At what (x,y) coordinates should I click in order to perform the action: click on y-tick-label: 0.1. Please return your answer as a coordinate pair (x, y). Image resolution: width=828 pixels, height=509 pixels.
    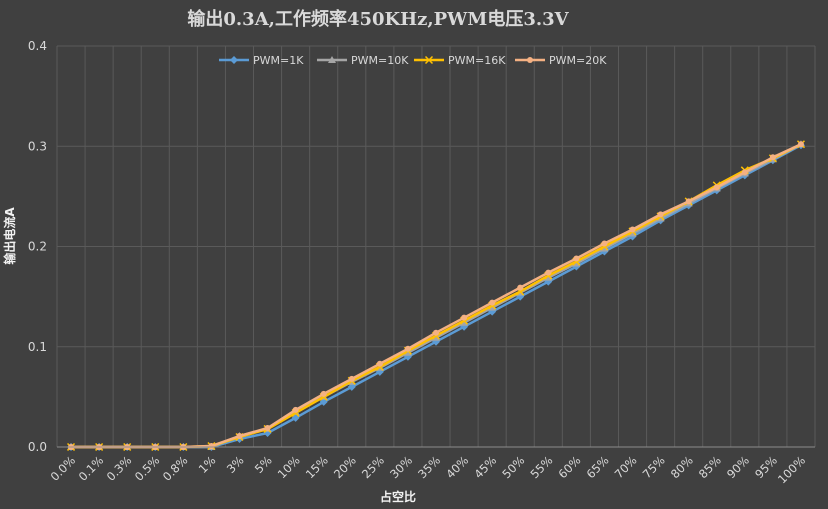
    Looking at the image, I should click on (37, 347).